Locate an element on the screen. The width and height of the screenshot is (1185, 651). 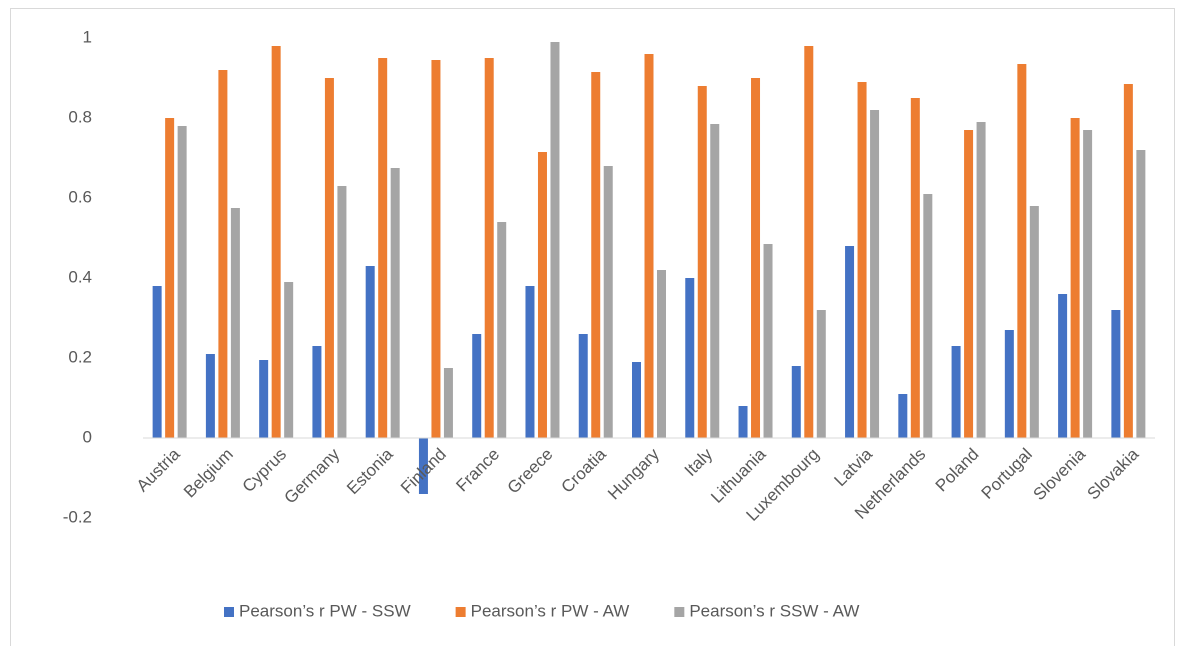
x-tick-label: Croatia is located at coordinates (584, 470).